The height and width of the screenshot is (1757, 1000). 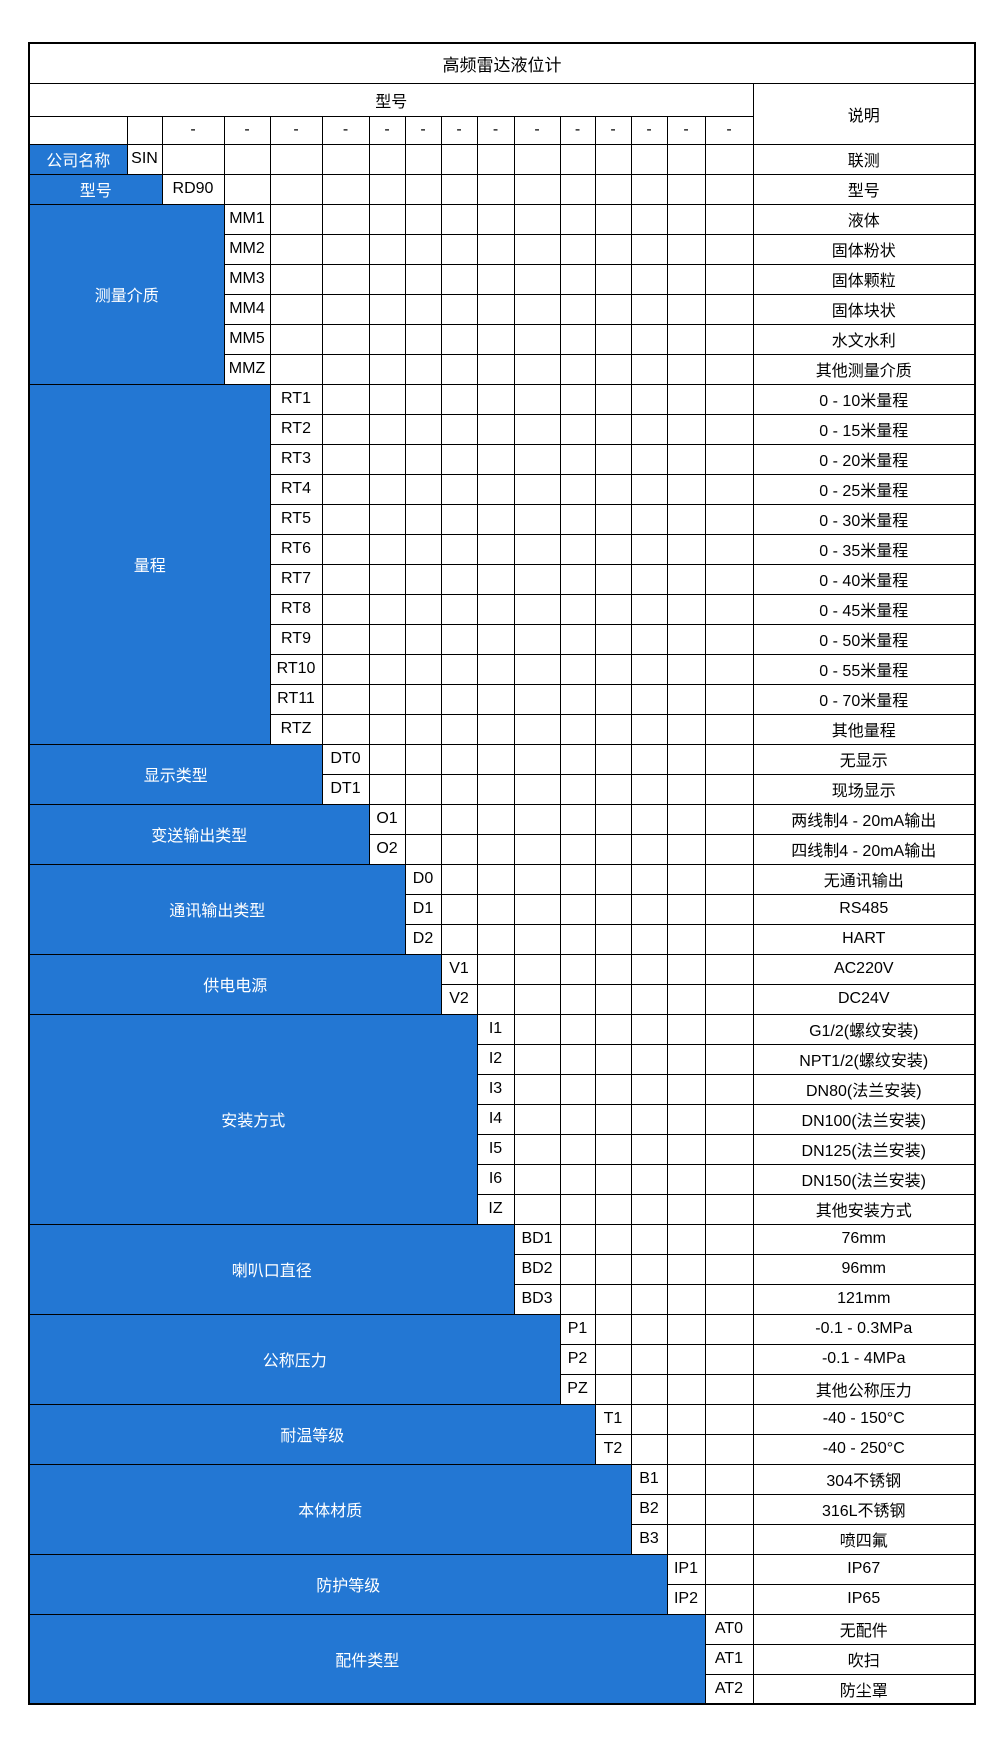 What do you see at coordinates (296, 489) in the screenshot?
I see `code-cell: RT4` at bounding box center [296, 489].